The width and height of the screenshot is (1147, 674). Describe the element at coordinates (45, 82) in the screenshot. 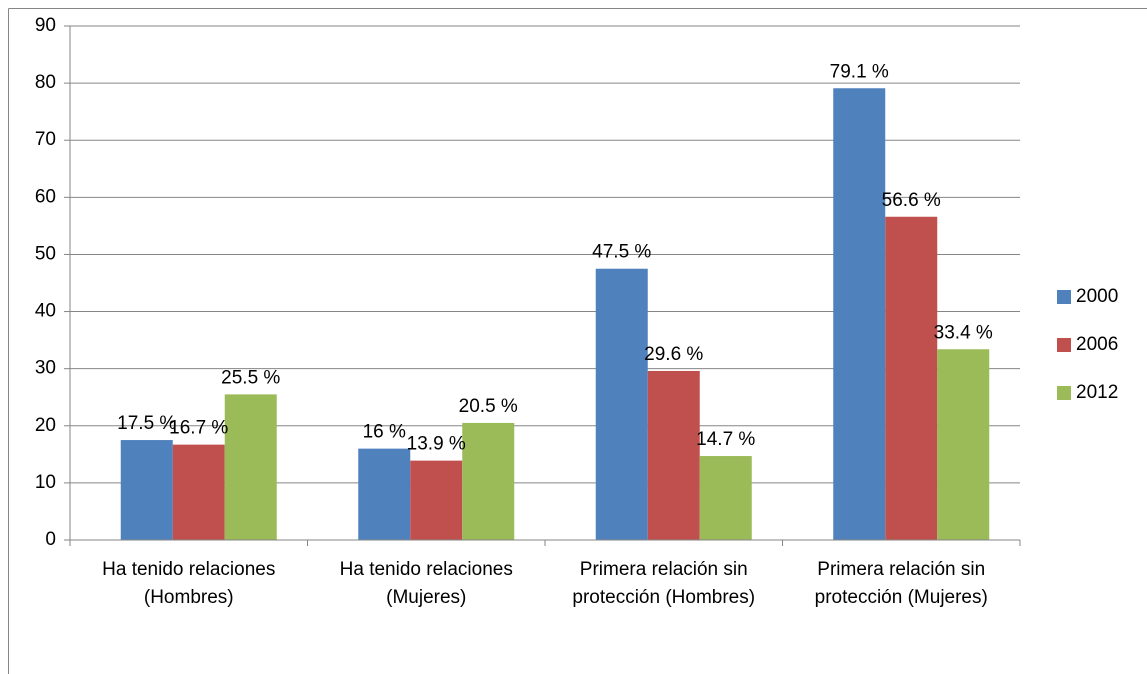

I see `y-tick-label: 80` at that location.